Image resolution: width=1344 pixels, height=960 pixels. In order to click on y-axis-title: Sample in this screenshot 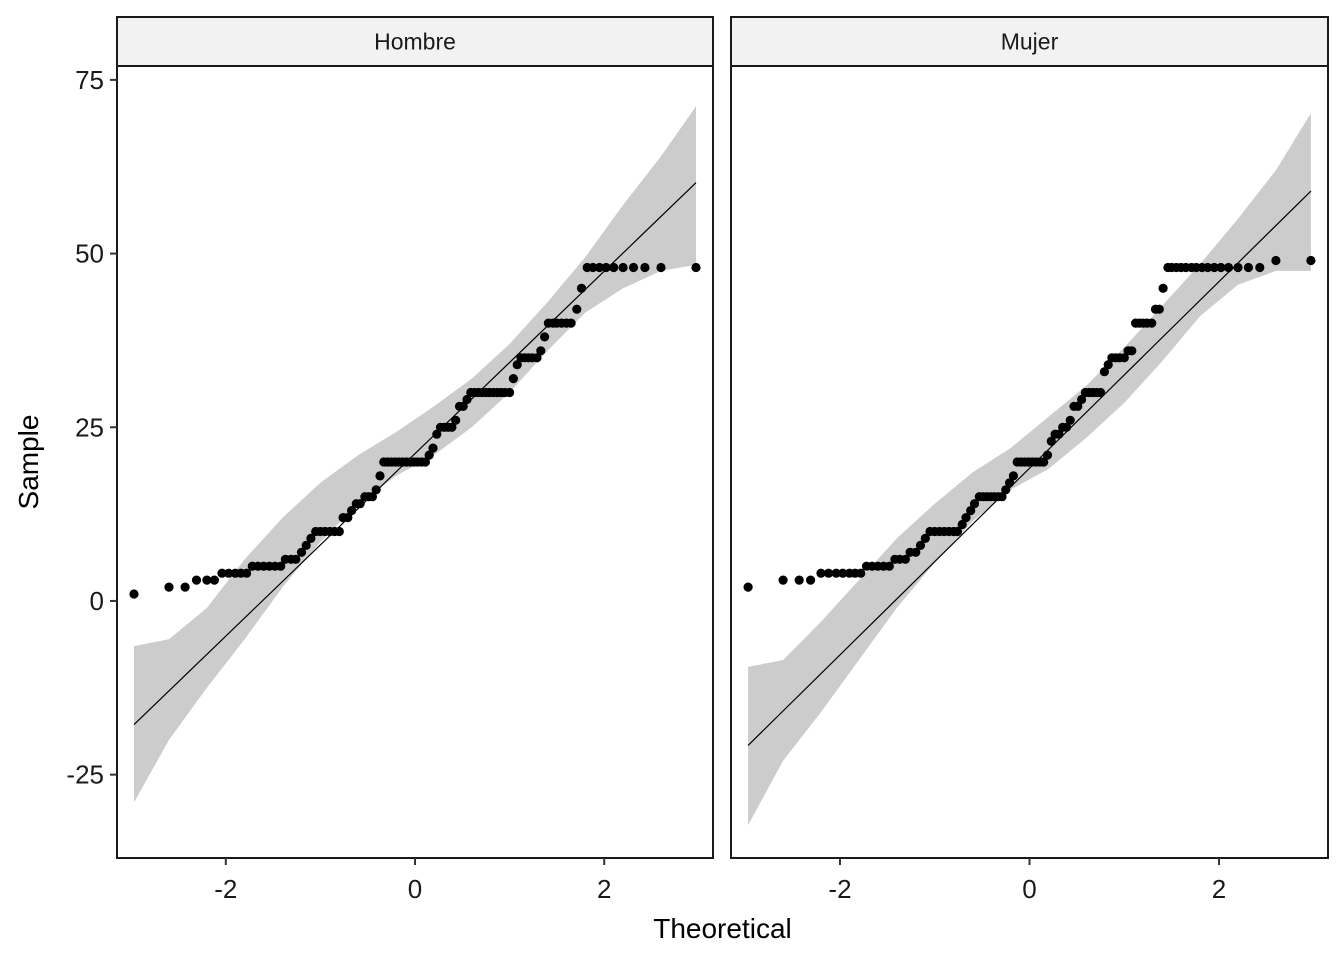, I will do `click(28, 462)`.